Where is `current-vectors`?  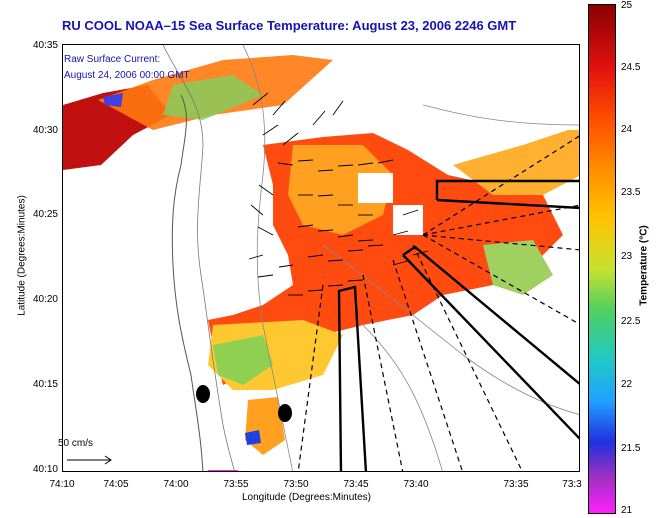 current-vectors is located at coordinates (338, 194).